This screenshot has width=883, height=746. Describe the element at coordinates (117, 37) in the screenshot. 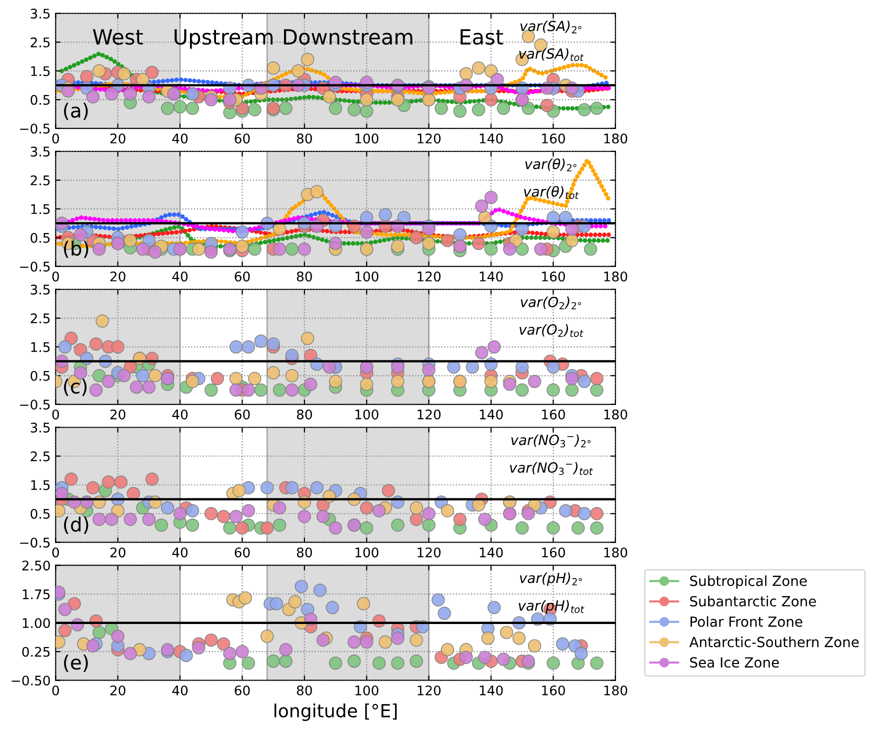

I see `band-label: West` at that location.